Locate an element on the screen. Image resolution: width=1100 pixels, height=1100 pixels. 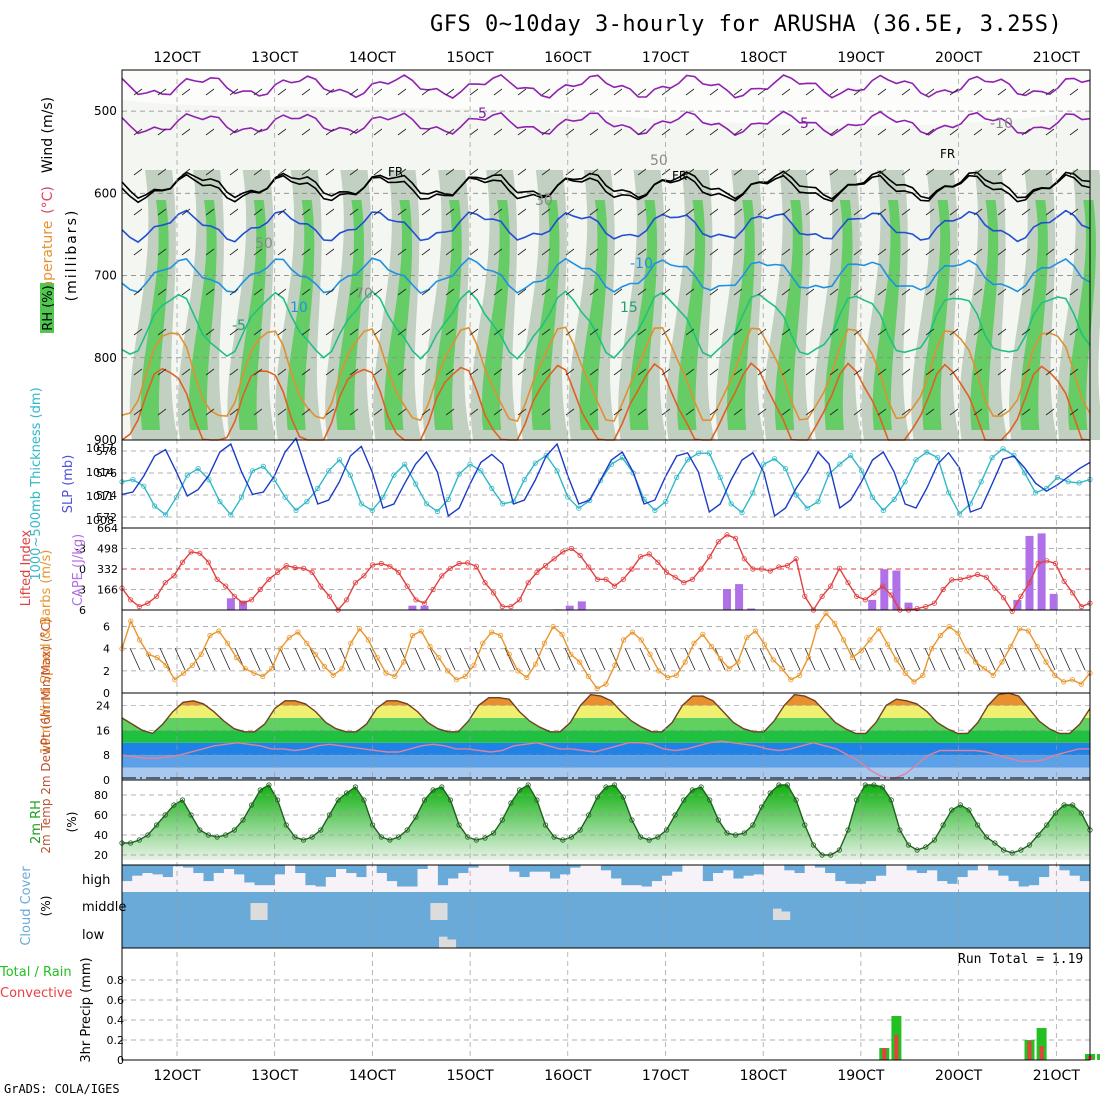
thickness-axis-label: 1000~500mb Thickness (dm) is located at coordinates (36, 483).